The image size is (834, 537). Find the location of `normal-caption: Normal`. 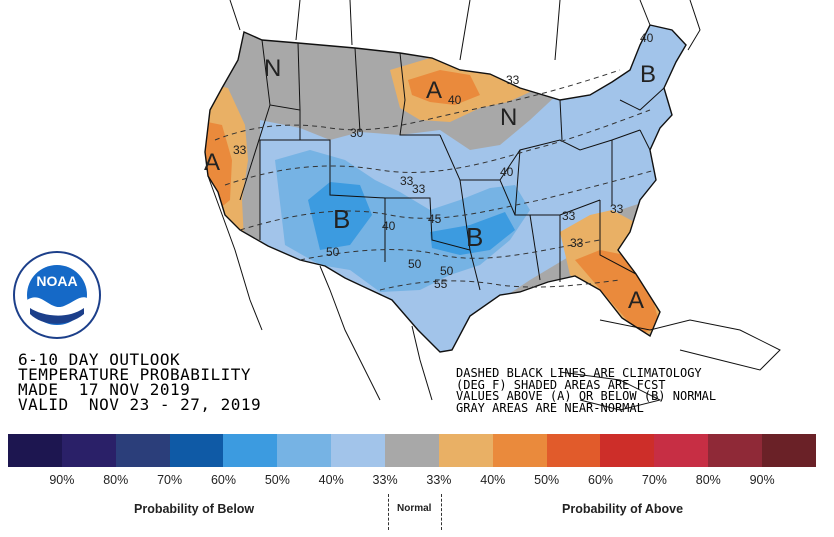

normal-caption: Normal is located at coordinates (414, 508).